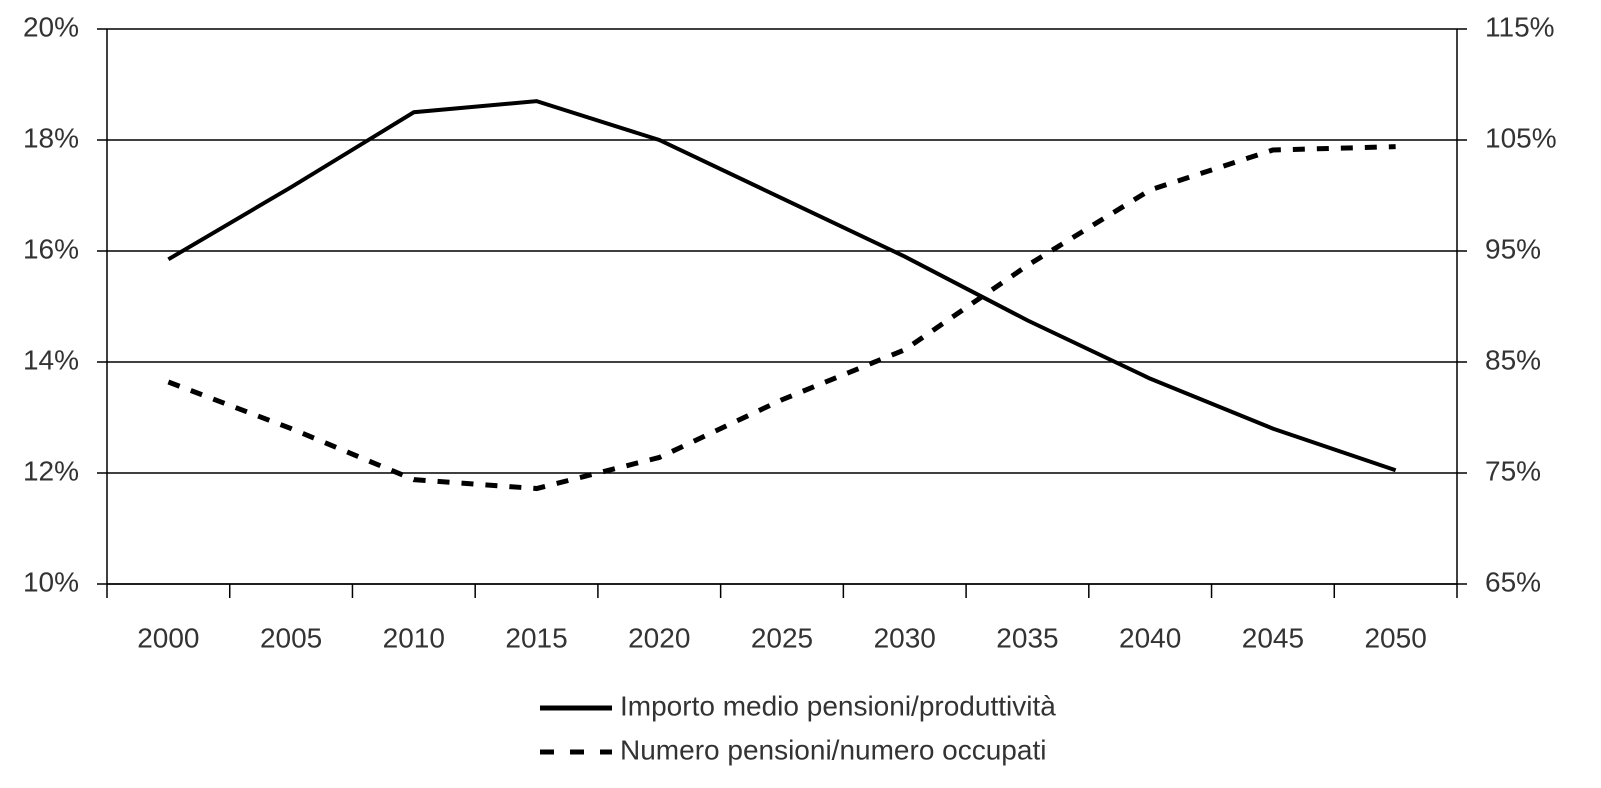  What do you see at coordinates (1150, 637) in the screenshot?
I see `x-tick-label: 2040` at bounding box center [1150, 637].